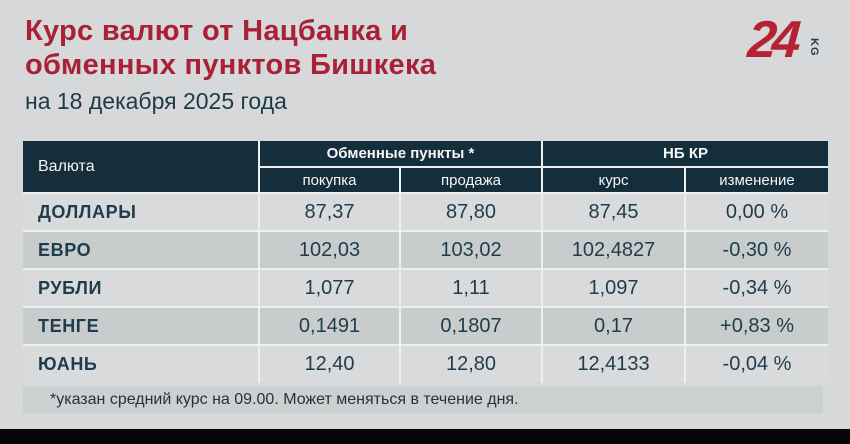 The image size is (850, 444). I want to click on currency-name-cell: ЮАНЬ, so click(141, 364).